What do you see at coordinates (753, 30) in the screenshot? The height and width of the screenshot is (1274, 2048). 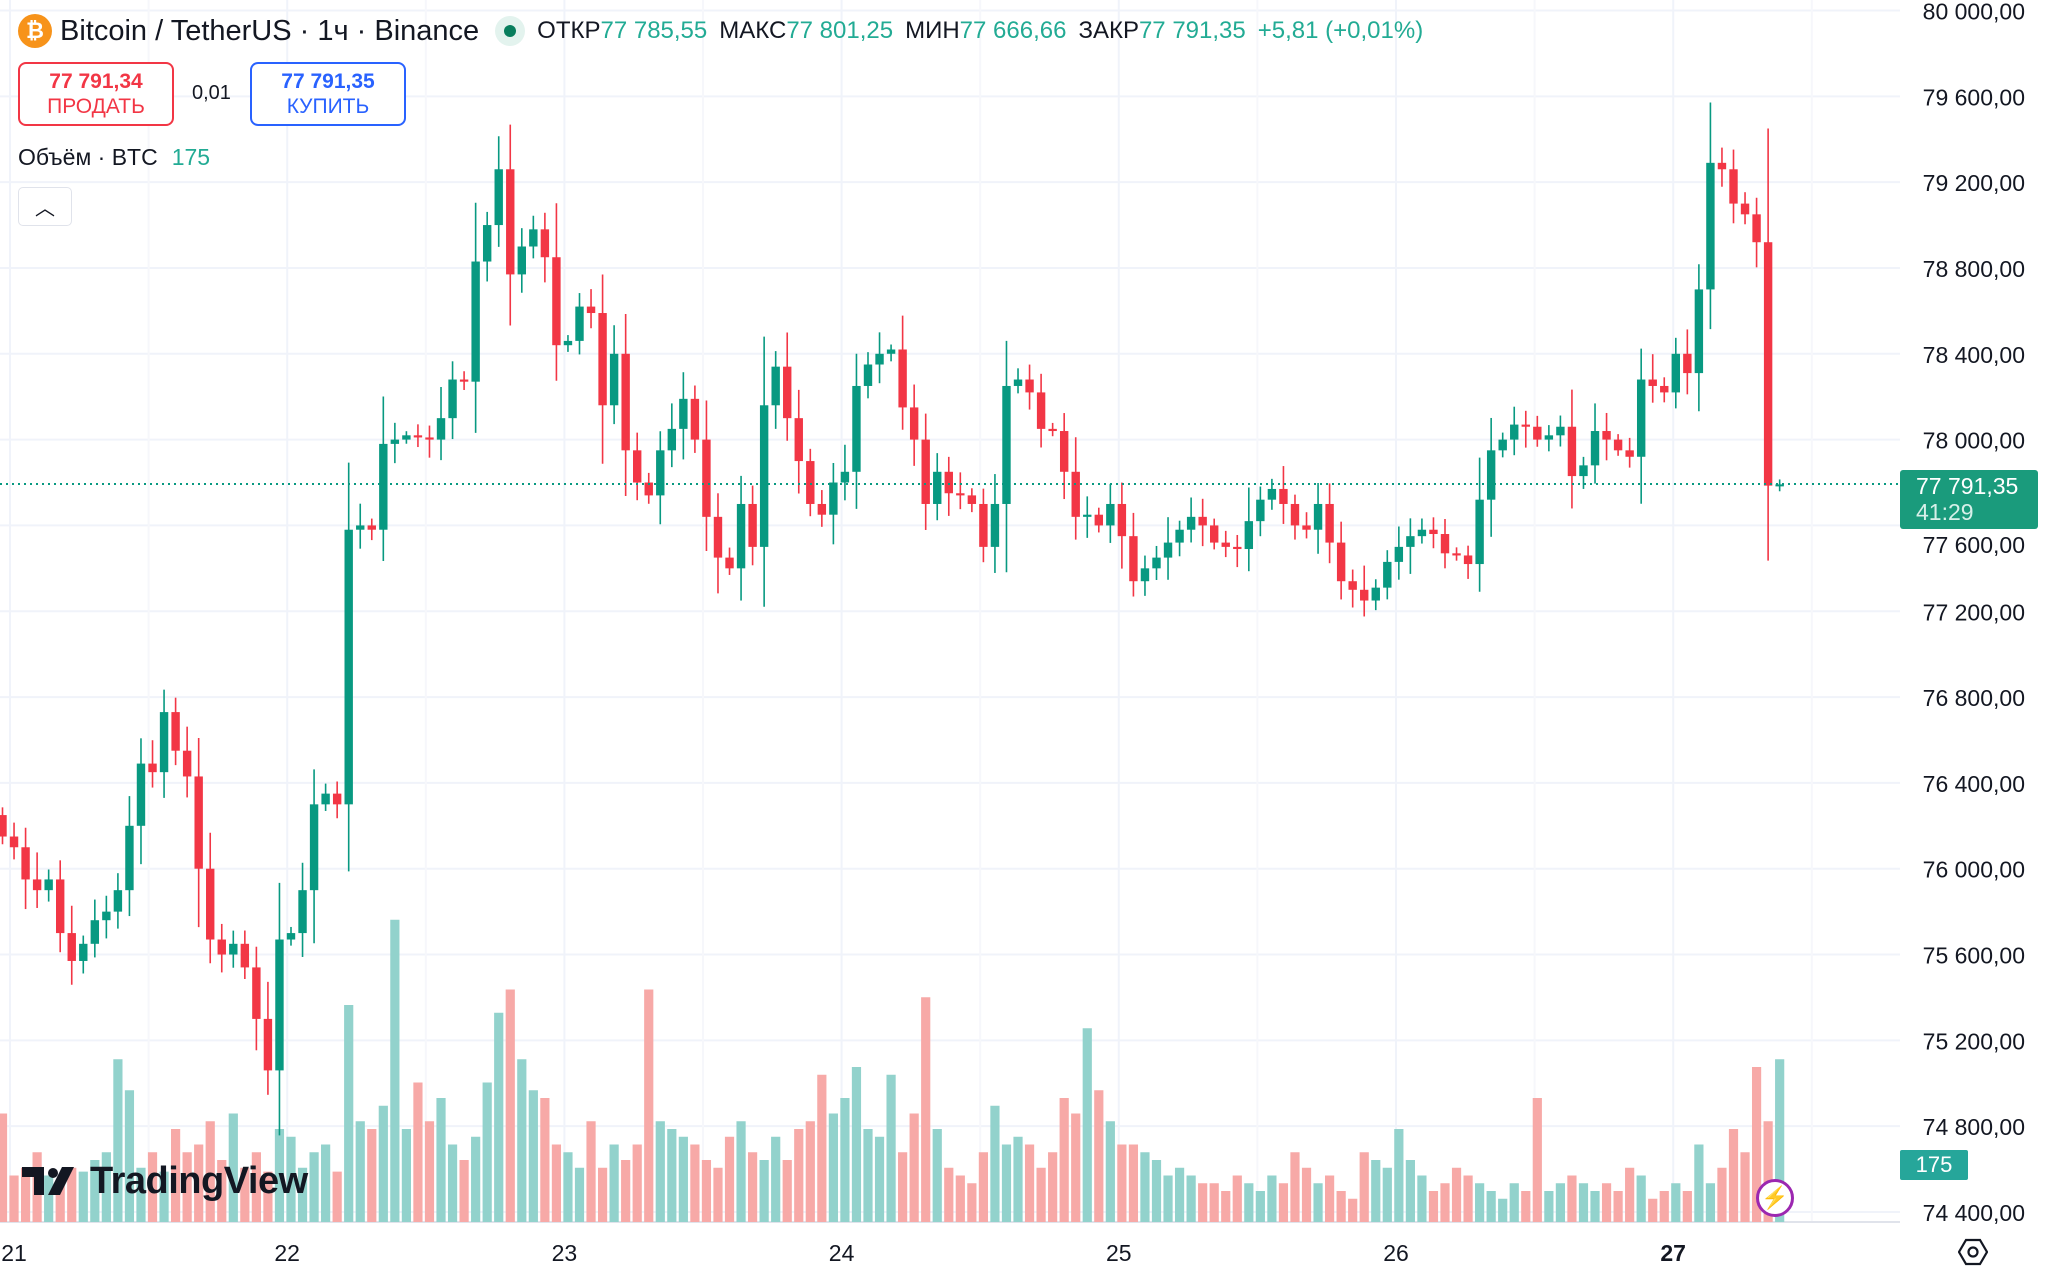 I see `high-label: МАКС` at bounding box center [753, 30].